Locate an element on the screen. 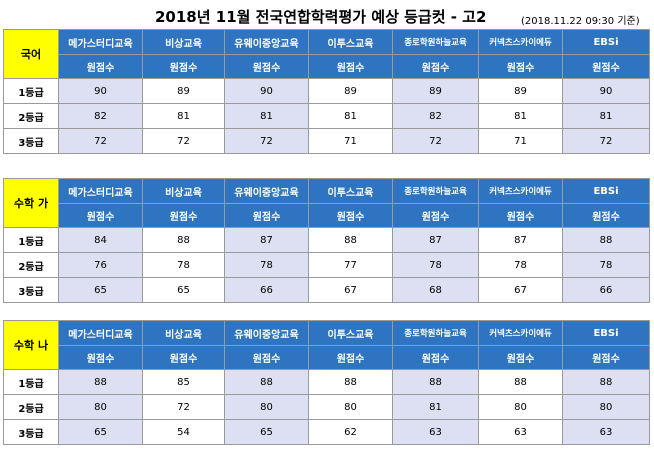 This screenshot has height=456, width=654. grade-row: 1등급 90 89 90 89 89 89 90 is located at coordinates (326, 91).